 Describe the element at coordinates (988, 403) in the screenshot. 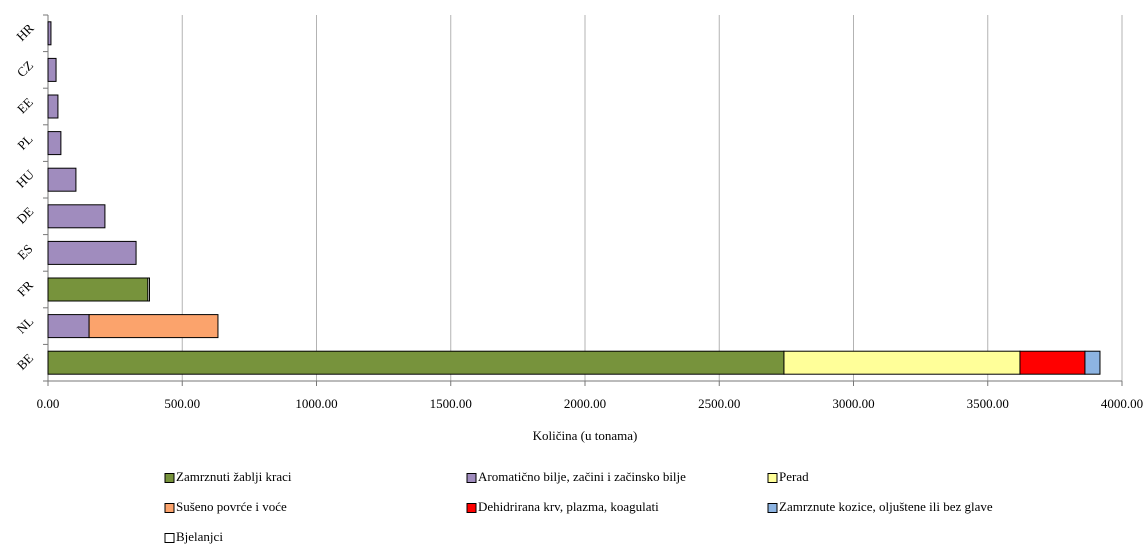

I see `x-tick-label: 3500.00` at that location.